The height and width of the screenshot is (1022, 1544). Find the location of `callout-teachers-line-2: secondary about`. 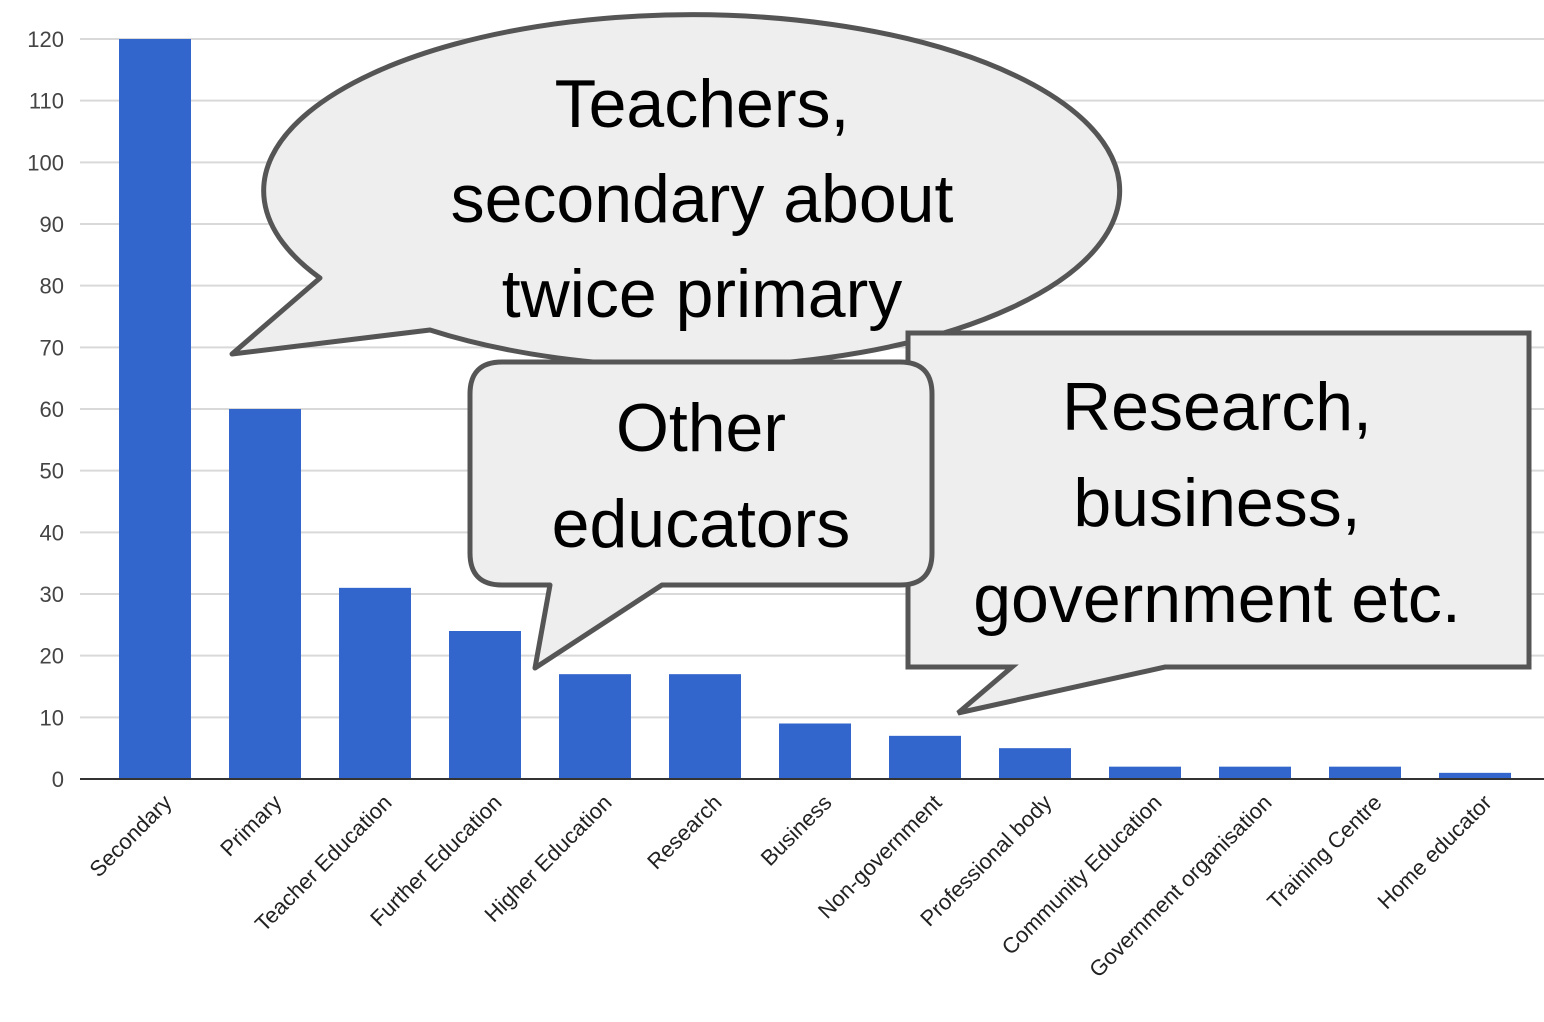

callout-teachers-line-2: secondary about is located at coordinates (702, 199).